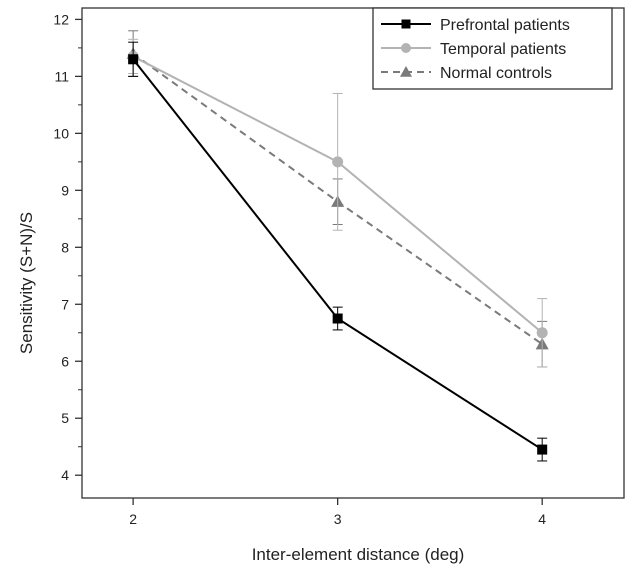  I want to click on y-axis: 4 5 6 7 8 9 10 11 12, so click(67, 247).